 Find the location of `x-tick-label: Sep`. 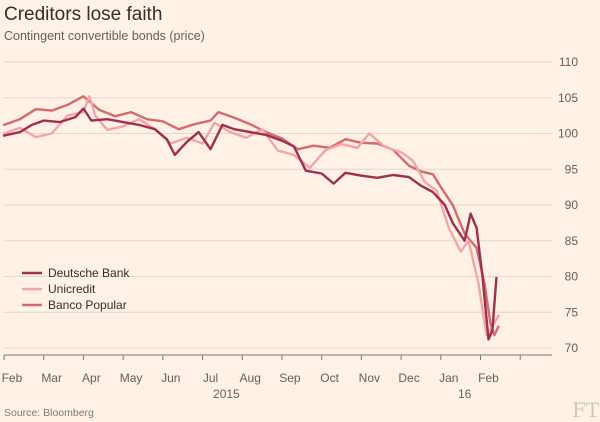

x-tick-label: Sep is located at coordinates (290, 378).